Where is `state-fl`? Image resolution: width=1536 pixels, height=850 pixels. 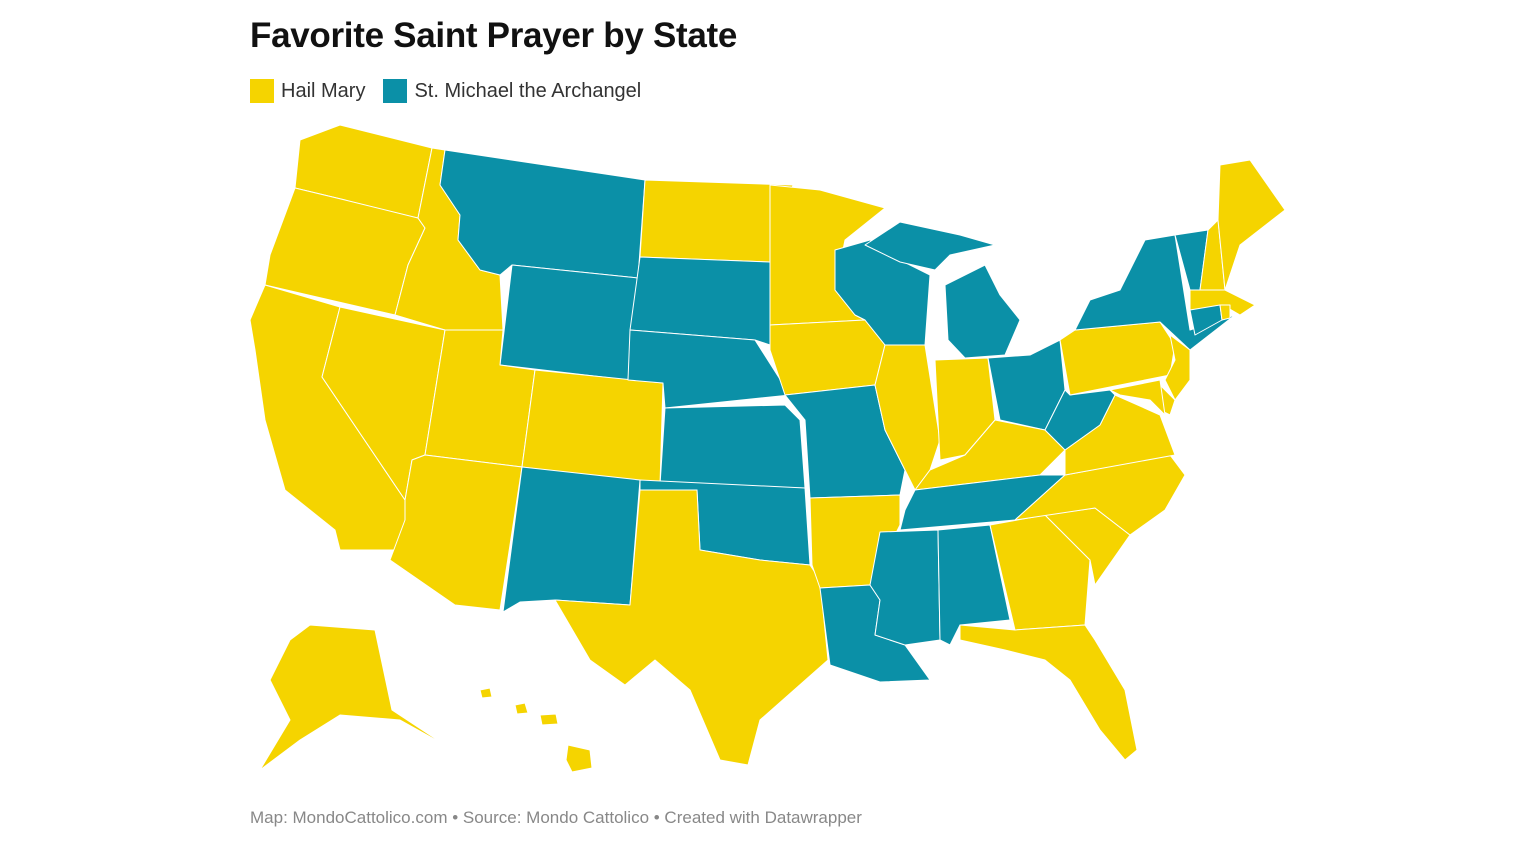
state-fl is located at coordinates (1048, 692).